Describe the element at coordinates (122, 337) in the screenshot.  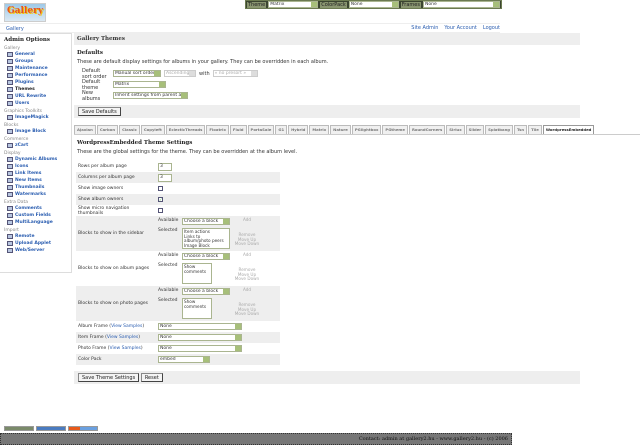
I see `item-frame-samples-link: View Samples` at that location.